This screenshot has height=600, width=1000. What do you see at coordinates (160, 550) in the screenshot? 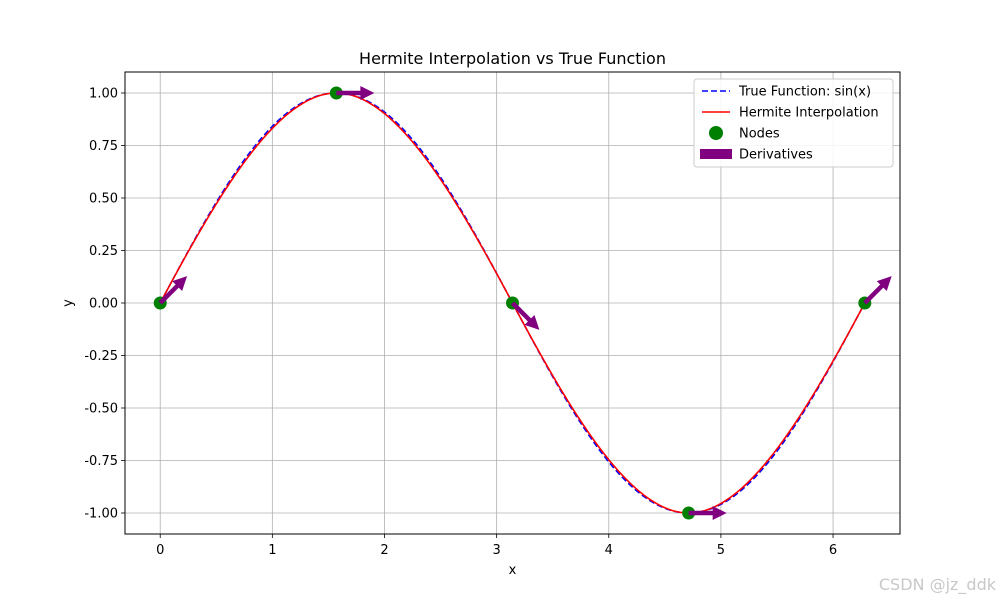
I see `x-tick-label: 0` at bounding box center [160, 550].